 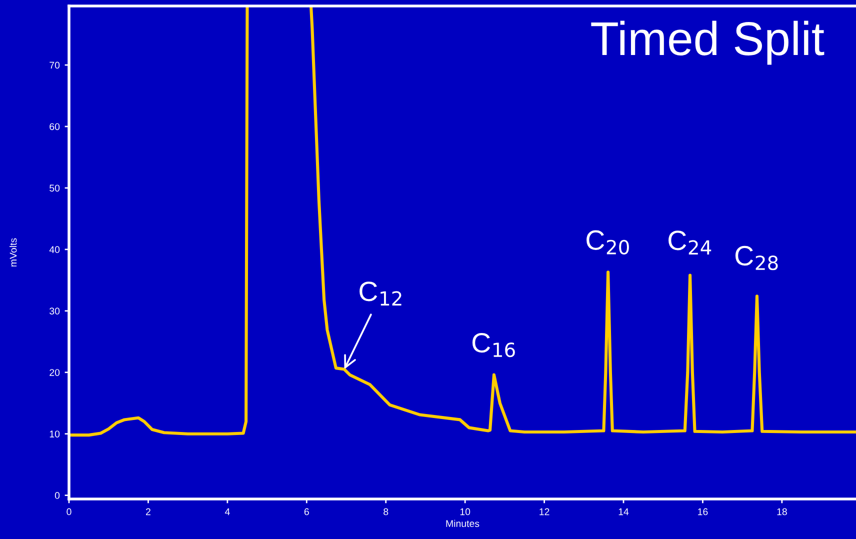 What do you see at coordinates (69, 512) in the screenshot?
I see `x-tick-label: 0` at bounding box center [69, 512].